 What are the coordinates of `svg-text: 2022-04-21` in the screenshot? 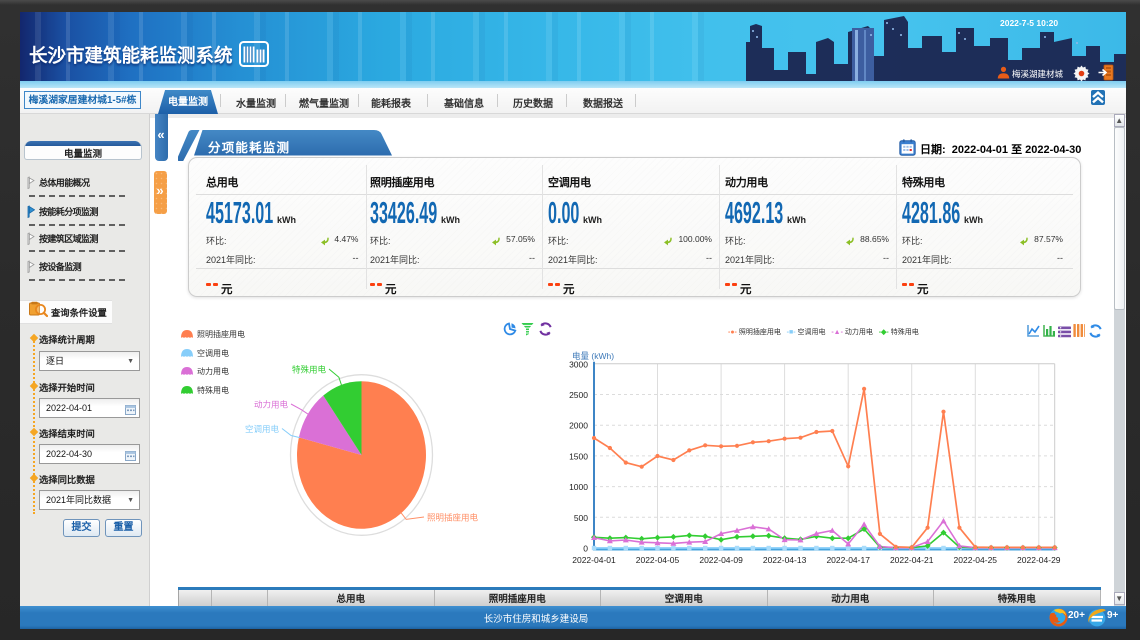 It's located at (912, 560).